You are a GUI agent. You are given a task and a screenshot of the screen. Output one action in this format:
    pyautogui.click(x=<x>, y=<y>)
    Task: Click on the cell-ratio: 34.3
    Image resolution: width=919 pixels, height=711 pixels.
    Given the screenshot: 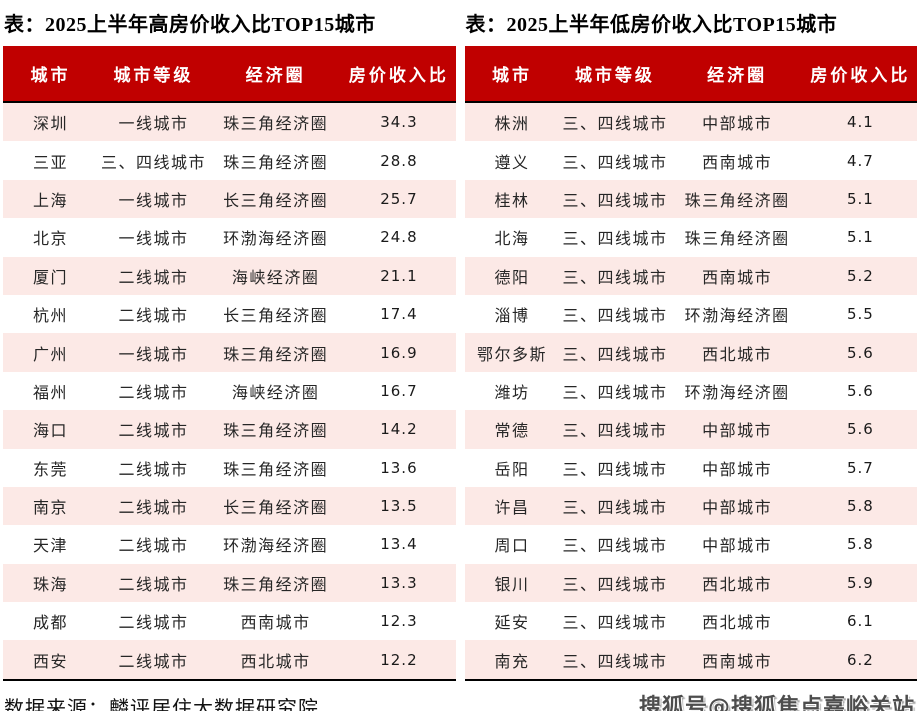 What is the action you would take?
    pyautogui.click(x=399, y=122)
    